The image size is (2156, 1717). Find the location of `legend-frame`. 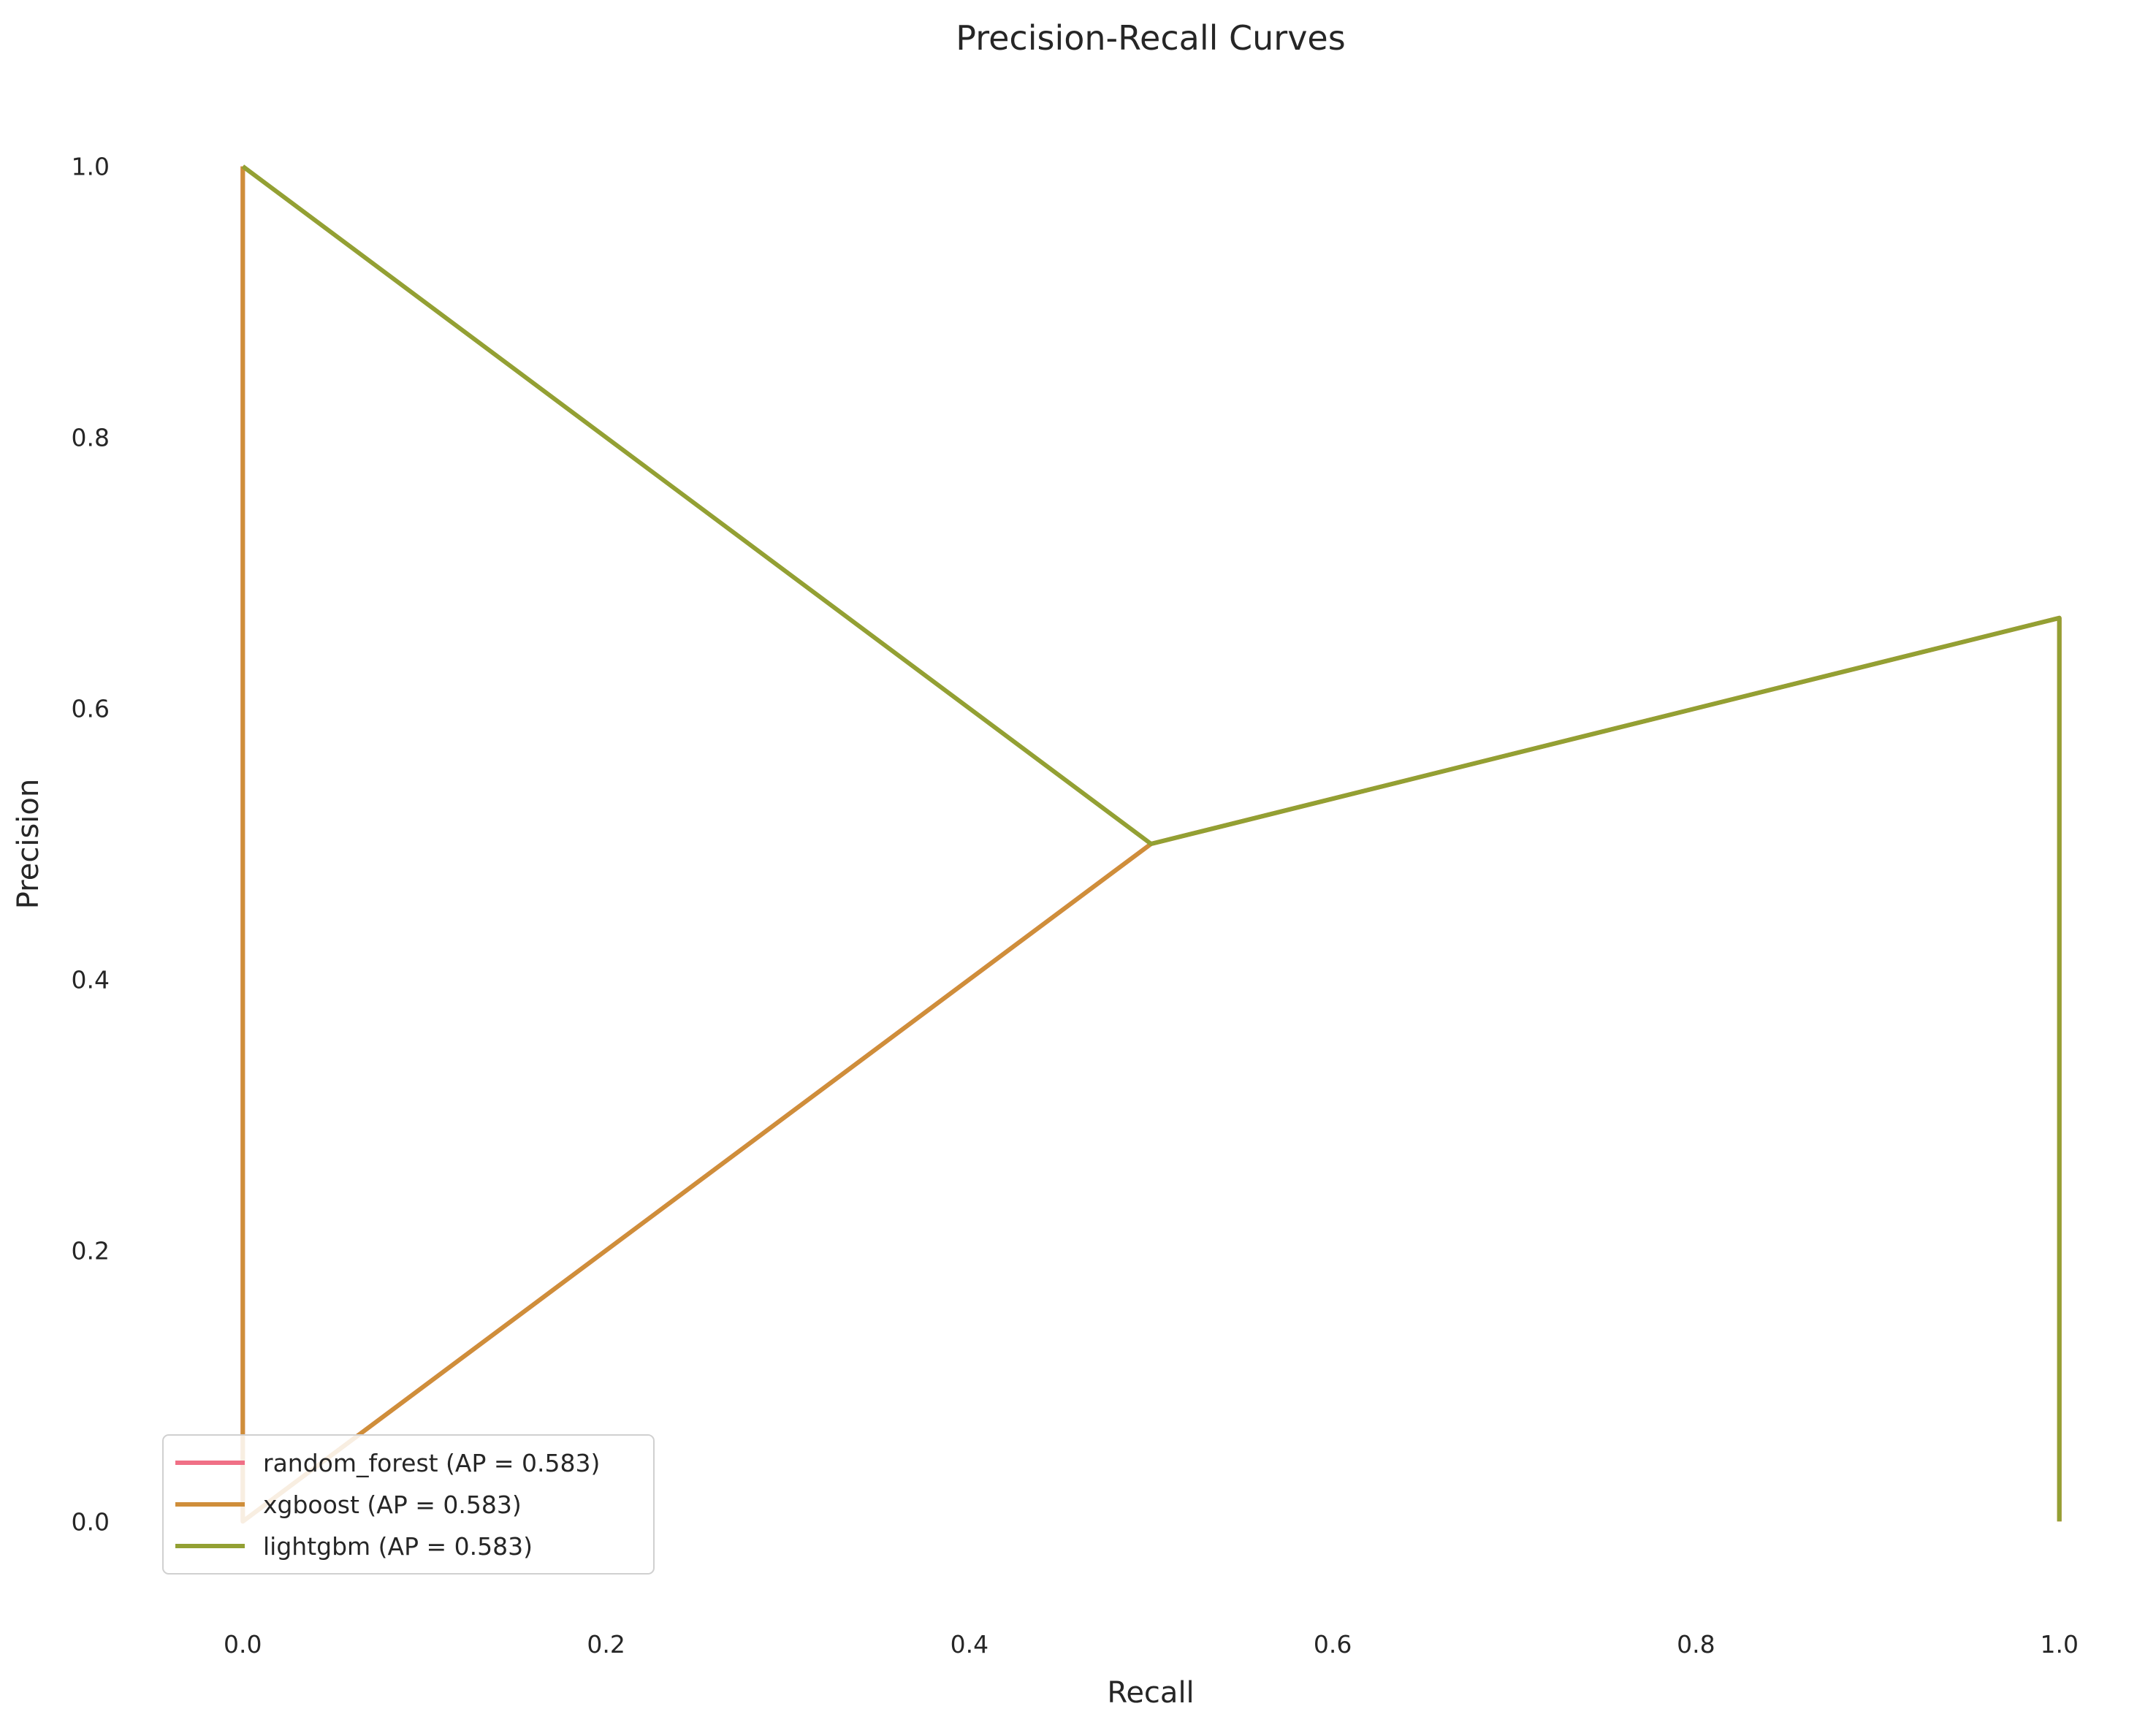

legend-frame is located at coordinates (409, 1505).